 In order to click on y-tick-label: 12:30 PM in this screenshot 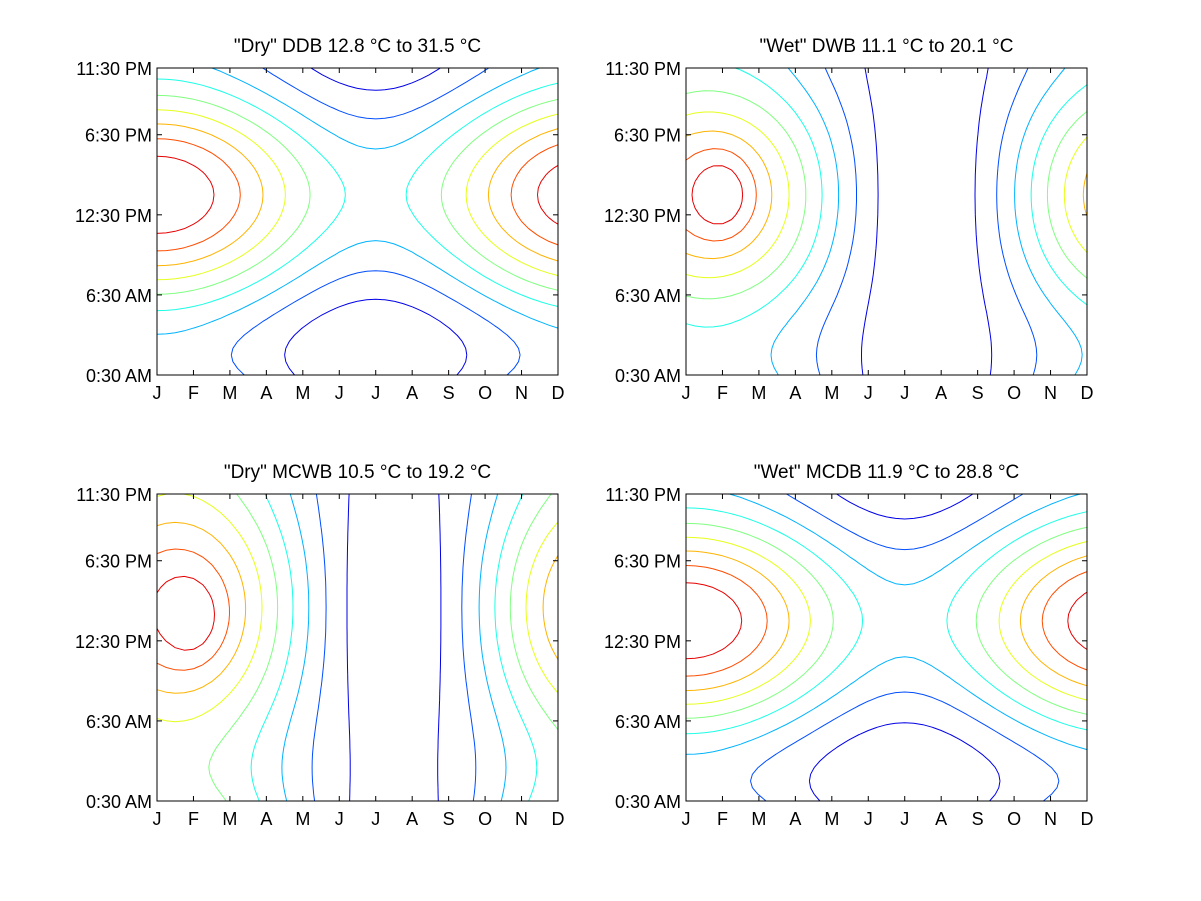, I will do `click(113, 642)`.